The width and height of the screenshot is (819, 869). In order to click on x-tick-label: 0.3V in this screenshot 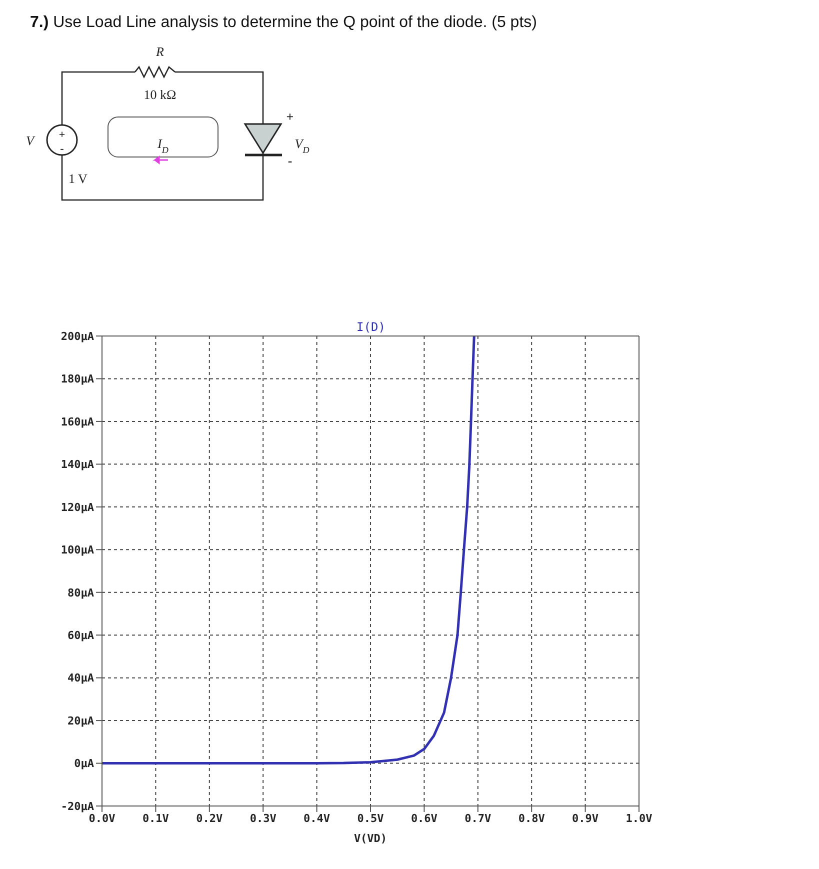, I will do `click(263, 818)`.